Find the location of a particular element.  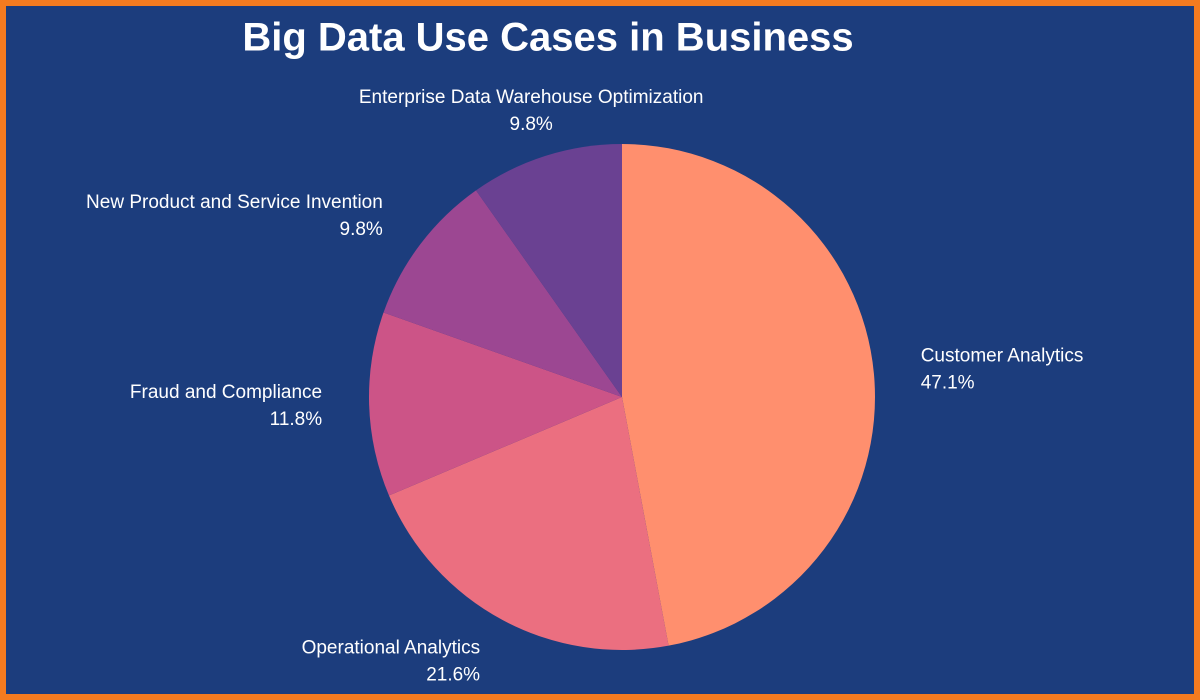

slice-value-label: 21.6% is located at coordinates (453, 674).